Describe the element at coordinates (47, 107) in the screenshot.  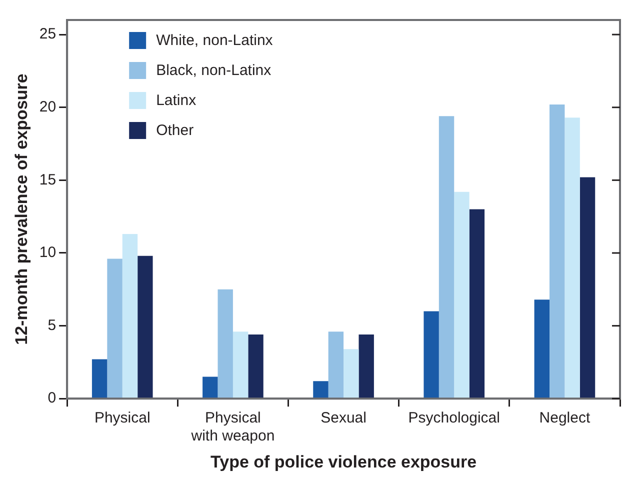
I see `y-tick-label: 20` at that location.